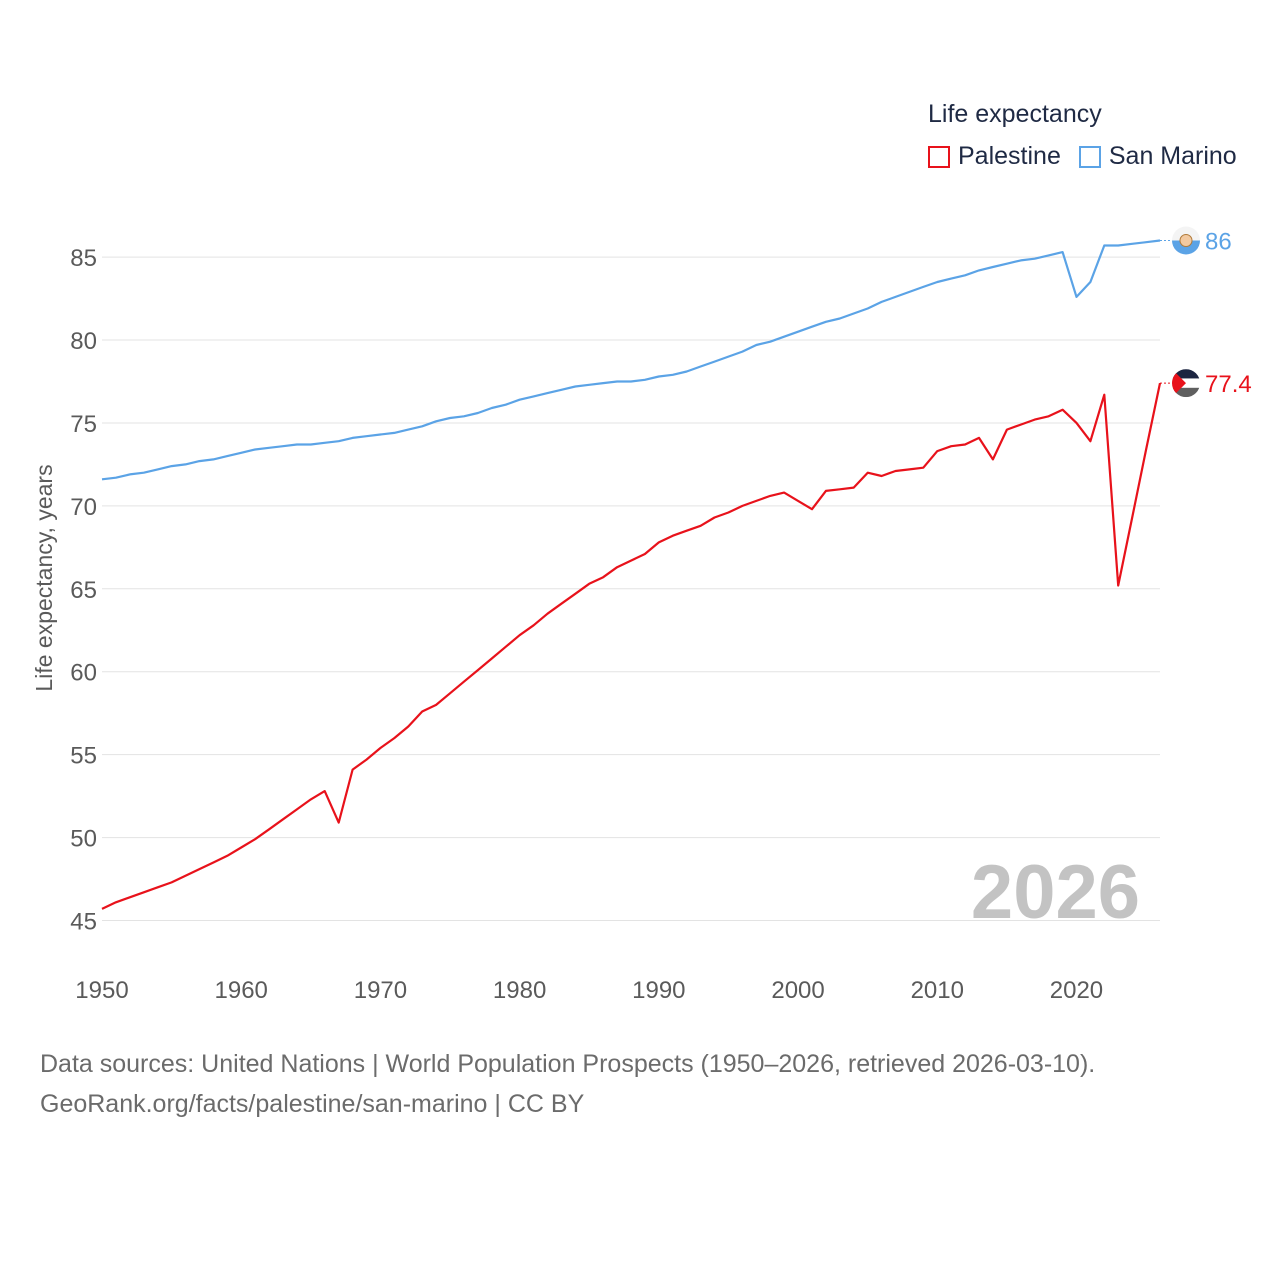 Image resolution: width=1280 pixels, height=1280 pixels. I want to click on x-tick-1980: 1980, so click(519, 990).